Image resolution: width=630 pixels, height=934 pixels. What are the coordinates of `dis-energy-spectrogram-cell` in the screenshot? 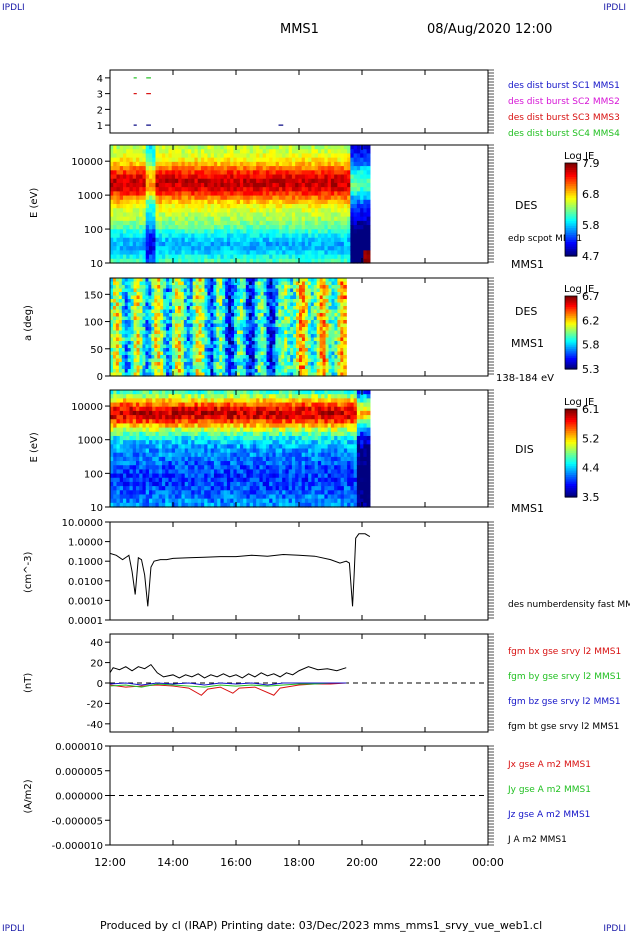 It's located at (112, 476).